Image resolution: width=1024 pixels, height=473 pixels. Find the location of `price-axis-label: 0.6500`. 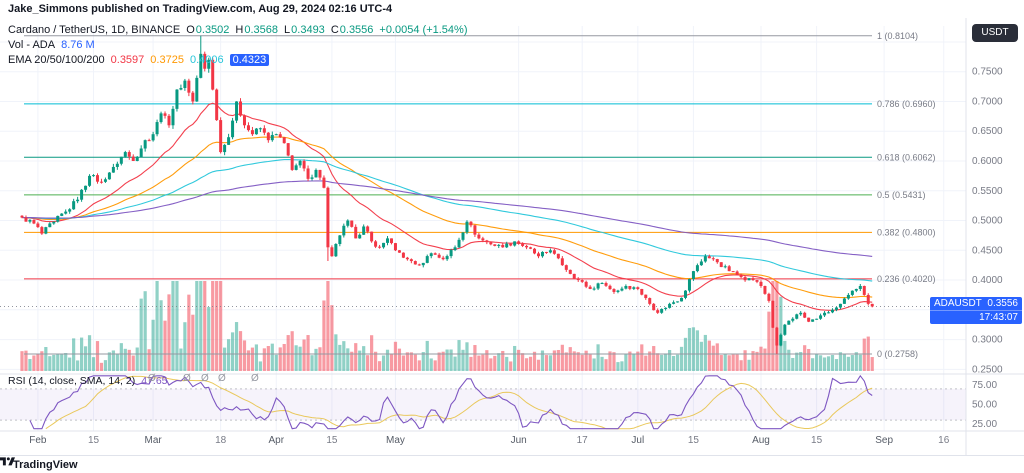

price-axis-label: 0.6500 is located at coordinates (987, 131).